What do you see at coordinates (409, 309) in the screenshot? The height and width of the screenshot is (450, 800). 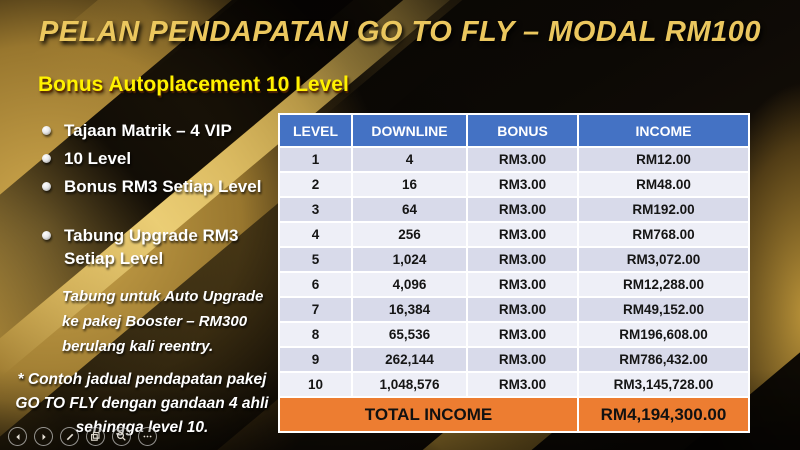 I see `cell-downline: 16,384` at bounding box center [409, 309].